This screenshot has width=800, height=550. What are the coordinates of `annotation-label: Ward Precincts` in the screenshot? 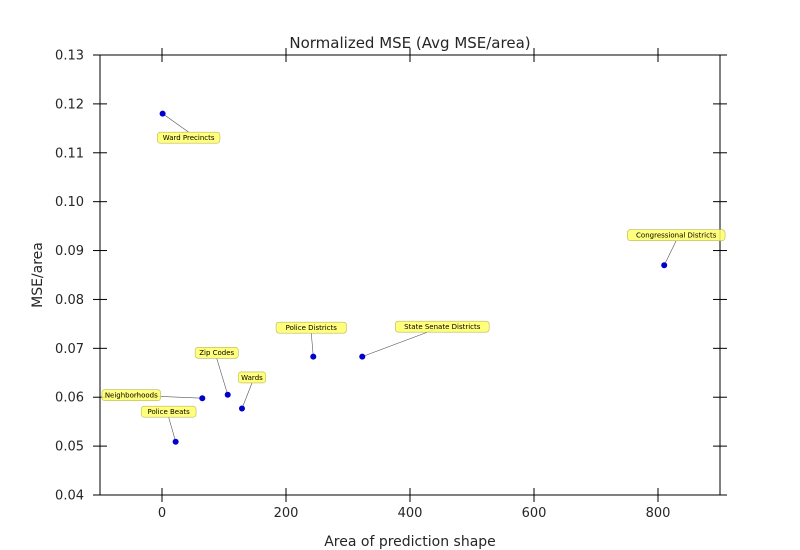 It's located at (189, 138).